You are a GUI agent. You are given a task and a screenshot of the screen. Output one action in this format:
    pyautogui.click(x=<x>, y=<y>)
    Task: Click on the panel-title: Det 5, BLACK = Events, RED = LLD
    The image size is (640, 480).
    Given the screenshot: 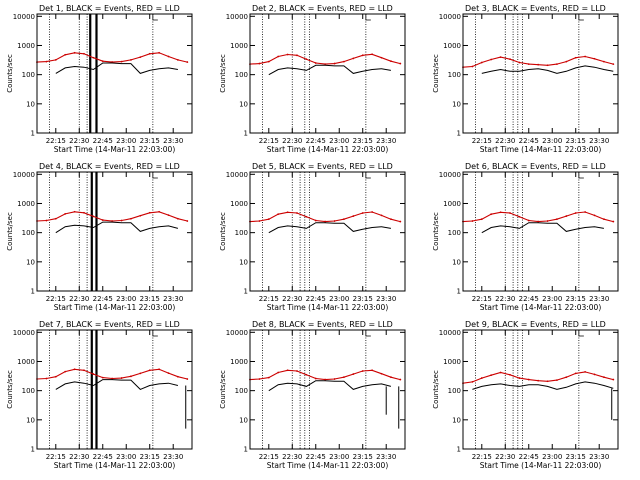 What is the action you would take?
    pyautogui.click(x=322, y=166)
    